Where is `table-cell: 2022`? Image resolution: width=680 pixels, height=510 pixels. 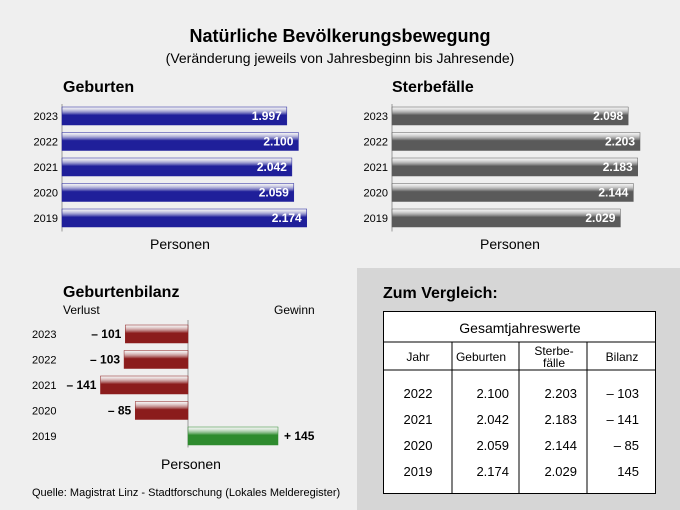 table-cell: 2022 is located at coordinates (418, 393).